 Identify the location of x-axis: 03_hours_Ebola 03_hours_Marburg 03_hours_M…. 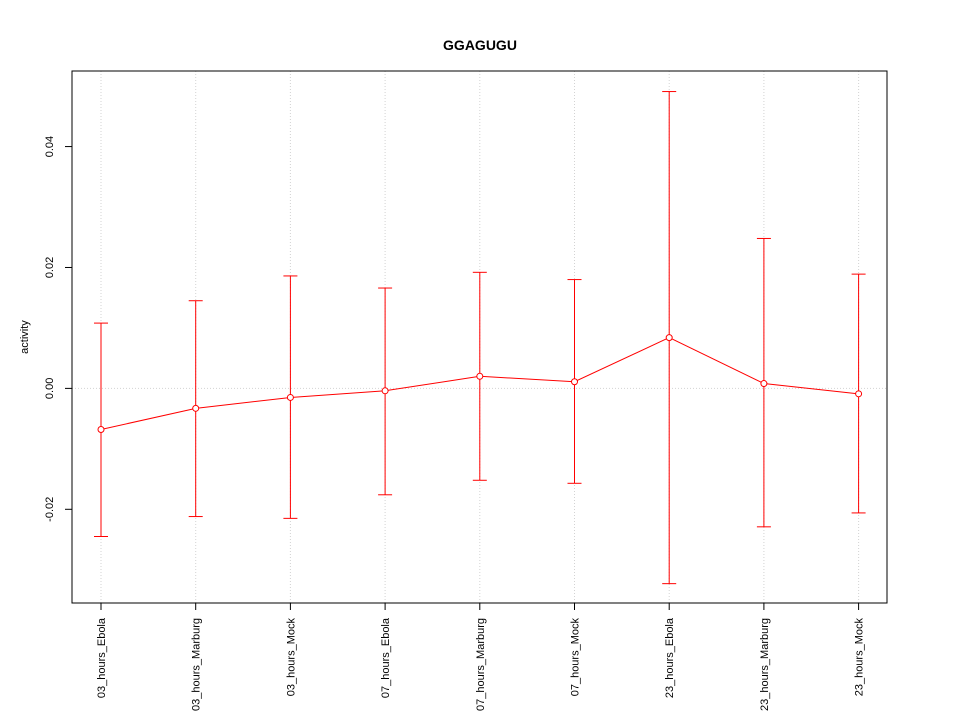
(481, 656).